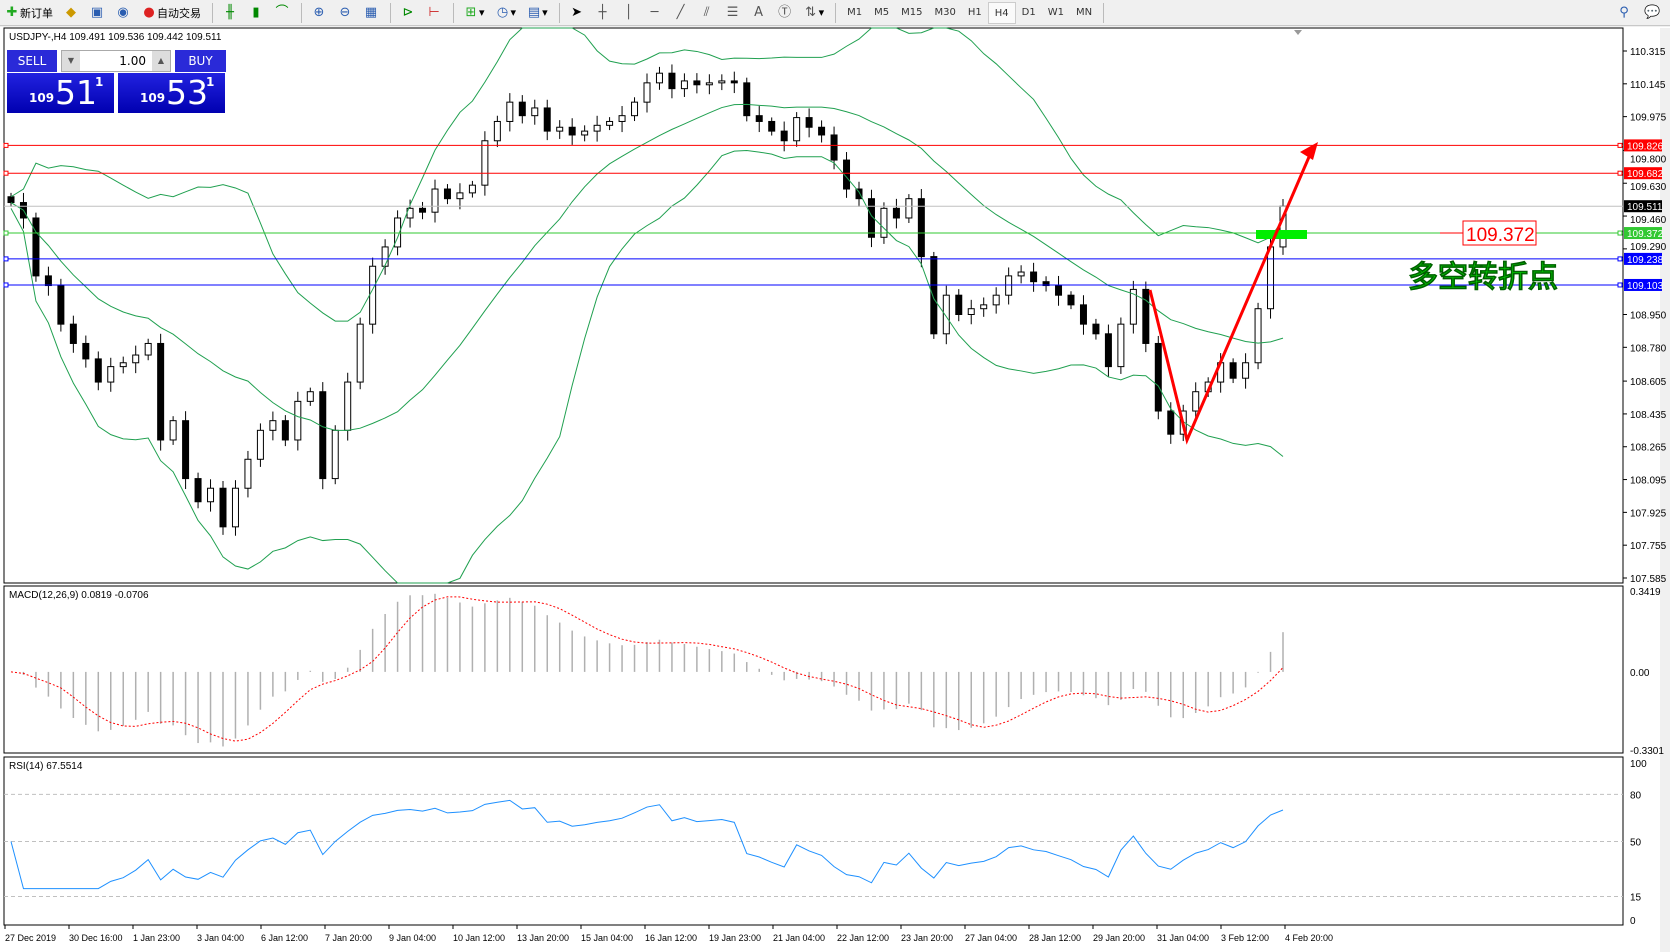  What do you see at coordinates (371, 13) in the screenshot?
I see `tile-windows-button: ▦` at bounding box center [371, 13].